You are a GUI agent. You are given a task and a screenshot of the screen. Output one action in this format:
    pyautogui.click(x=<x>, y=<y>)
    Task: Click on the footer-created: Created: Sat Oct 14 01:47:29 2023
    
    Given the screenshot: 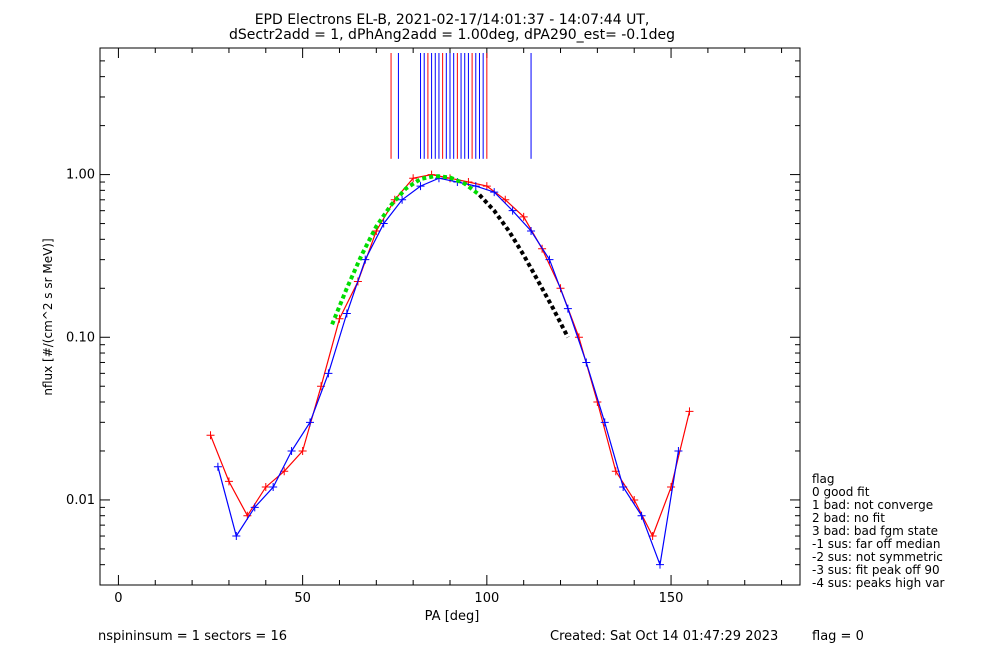 What is the action you would take?
    pyautogui.click(x=664, y=636)
    